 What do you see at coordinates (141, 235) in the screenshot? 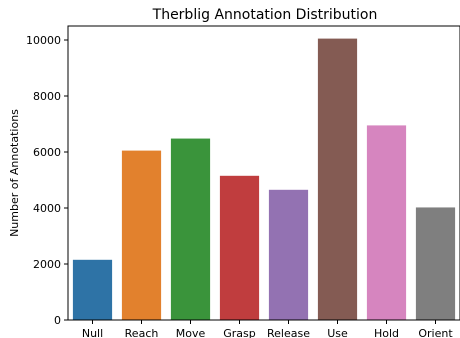
I see `bar-reach` at bounding box center [141, 235].